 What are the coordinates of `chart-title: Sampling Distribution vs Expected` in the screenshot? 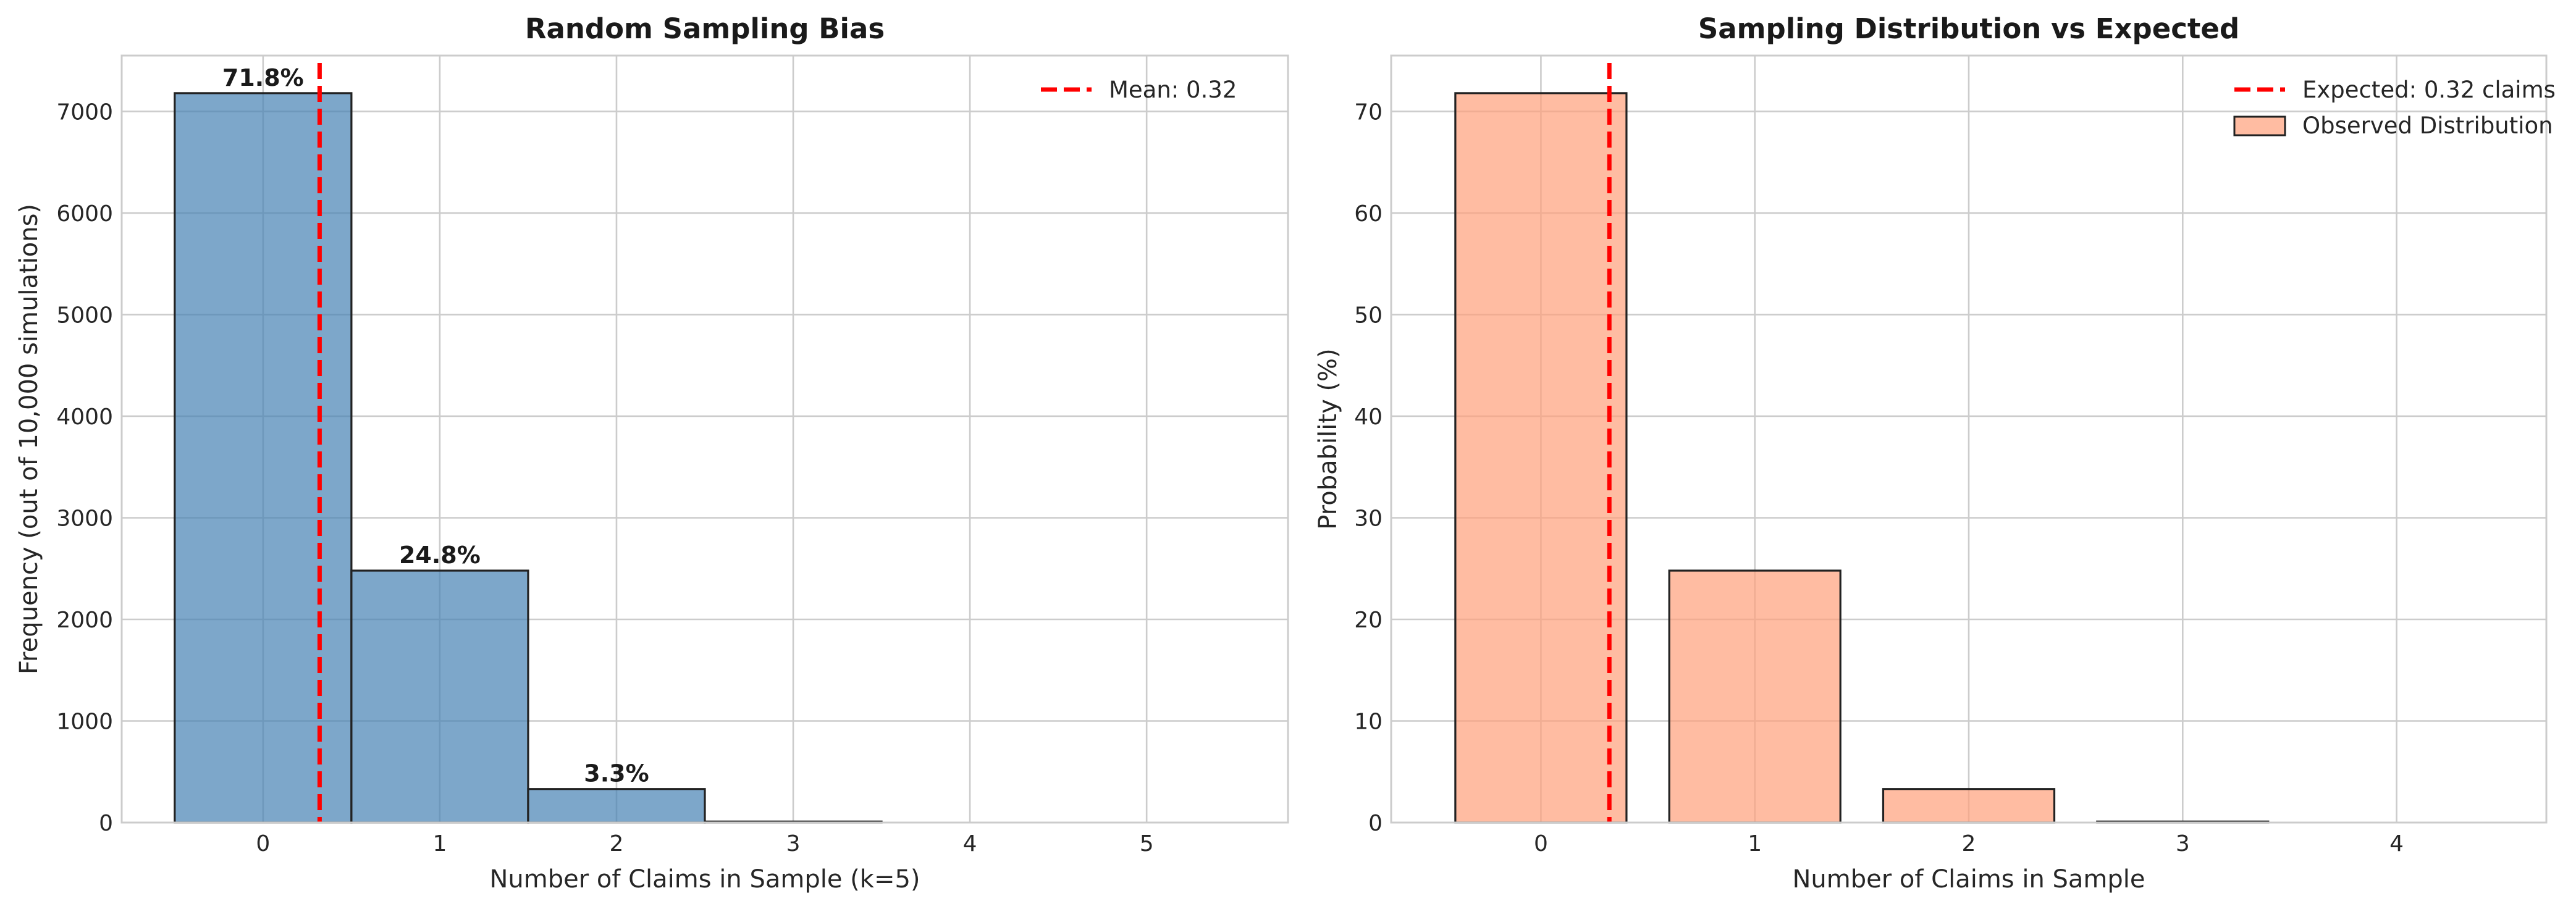 It's located at (1968, 28).